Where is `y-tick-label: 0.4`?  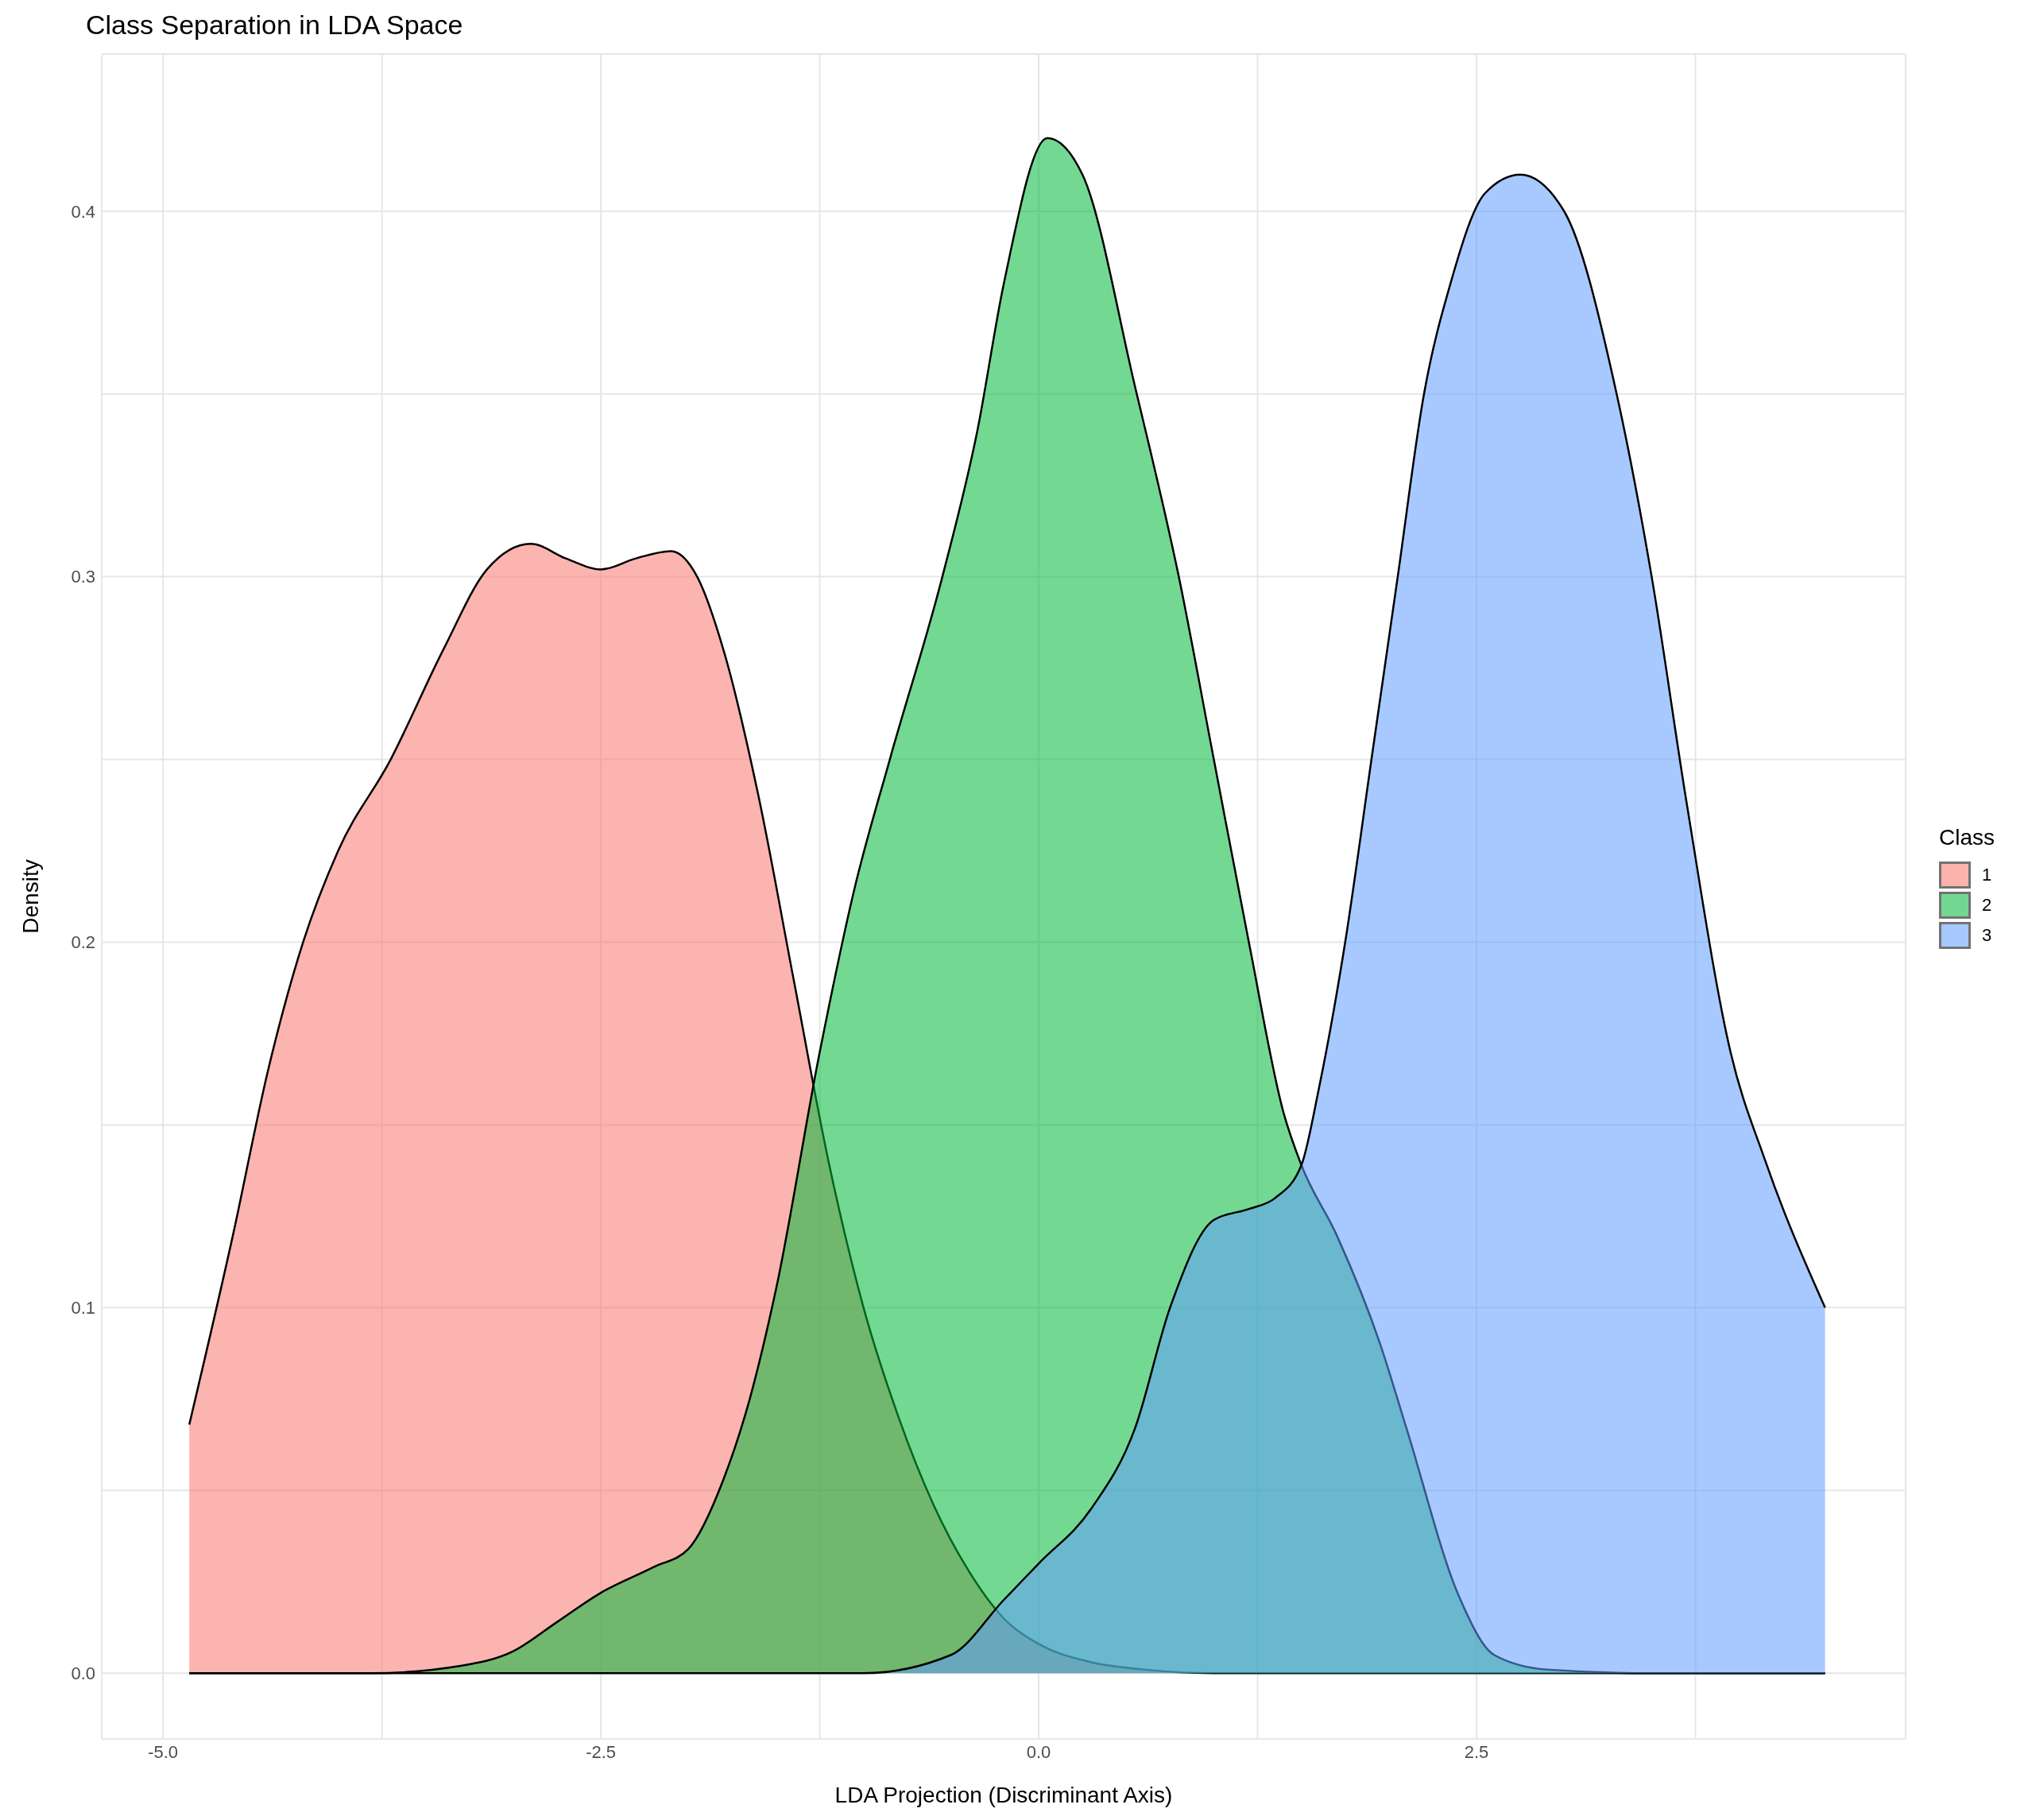
y-tick-label: 0.4 is located at coordinates (83, 211).